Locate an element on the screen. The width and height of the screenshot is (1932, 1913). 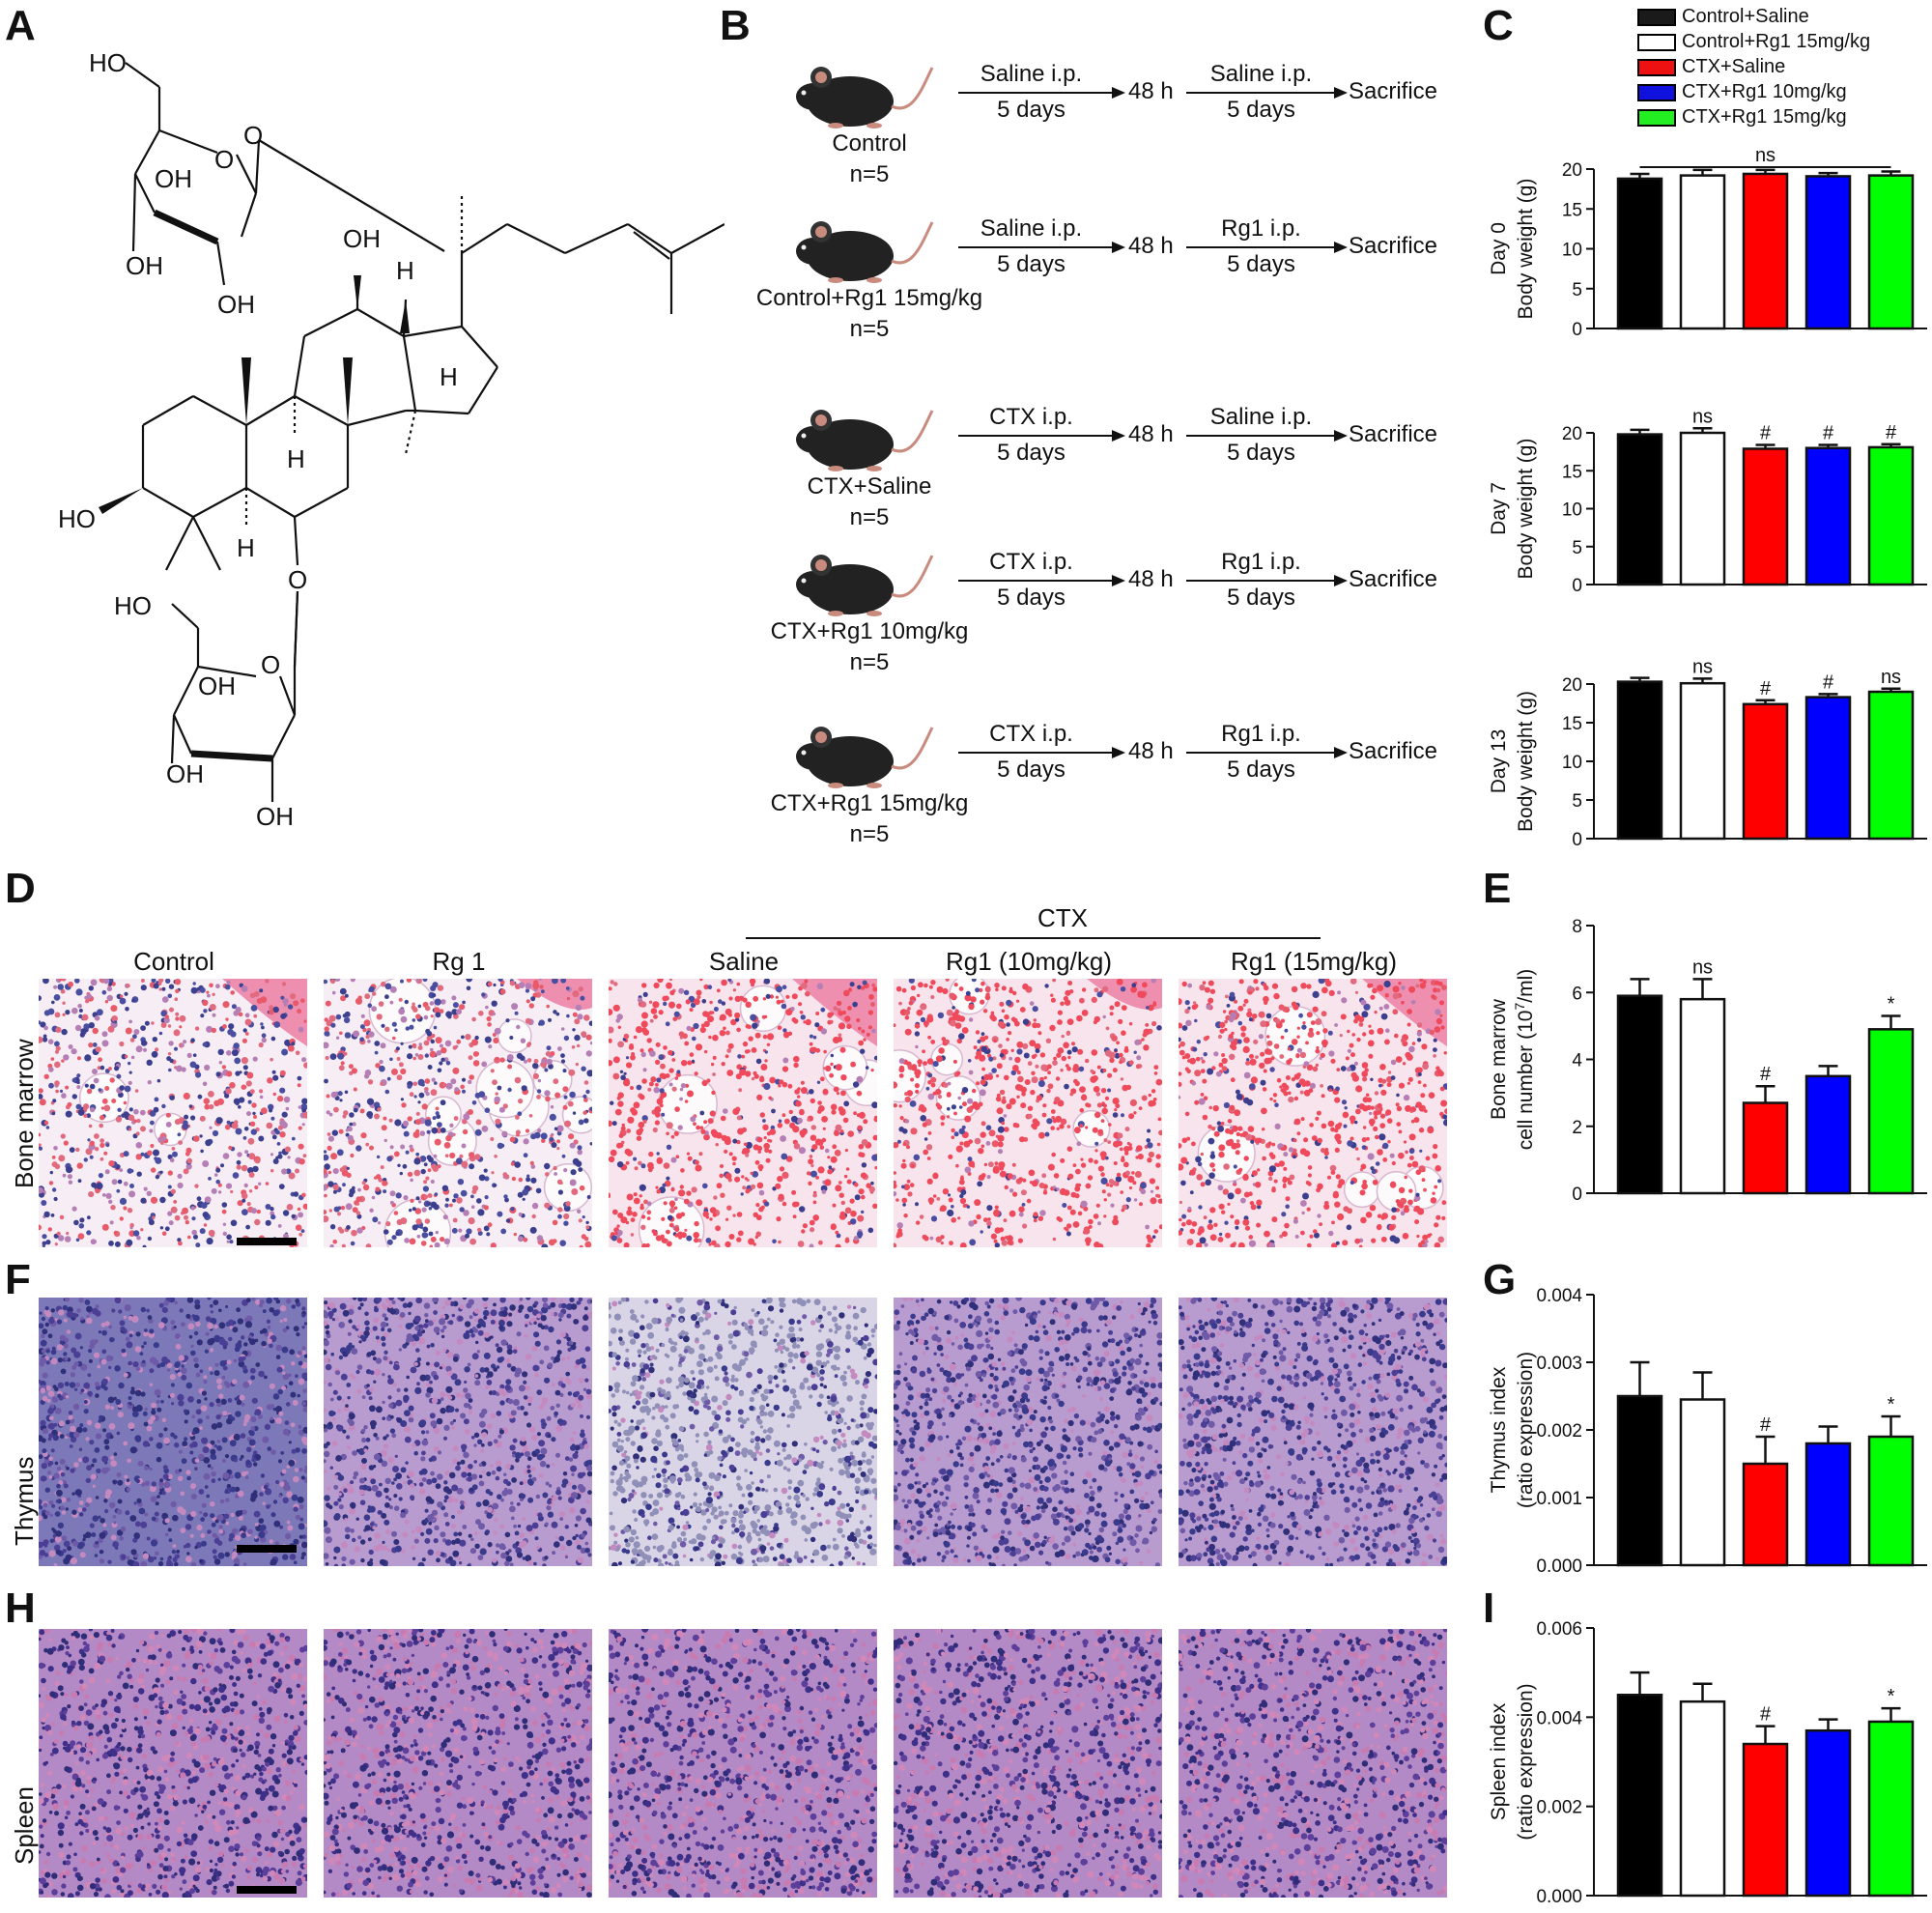
atom-oh-12: OH is located at coordinates (362, 238).